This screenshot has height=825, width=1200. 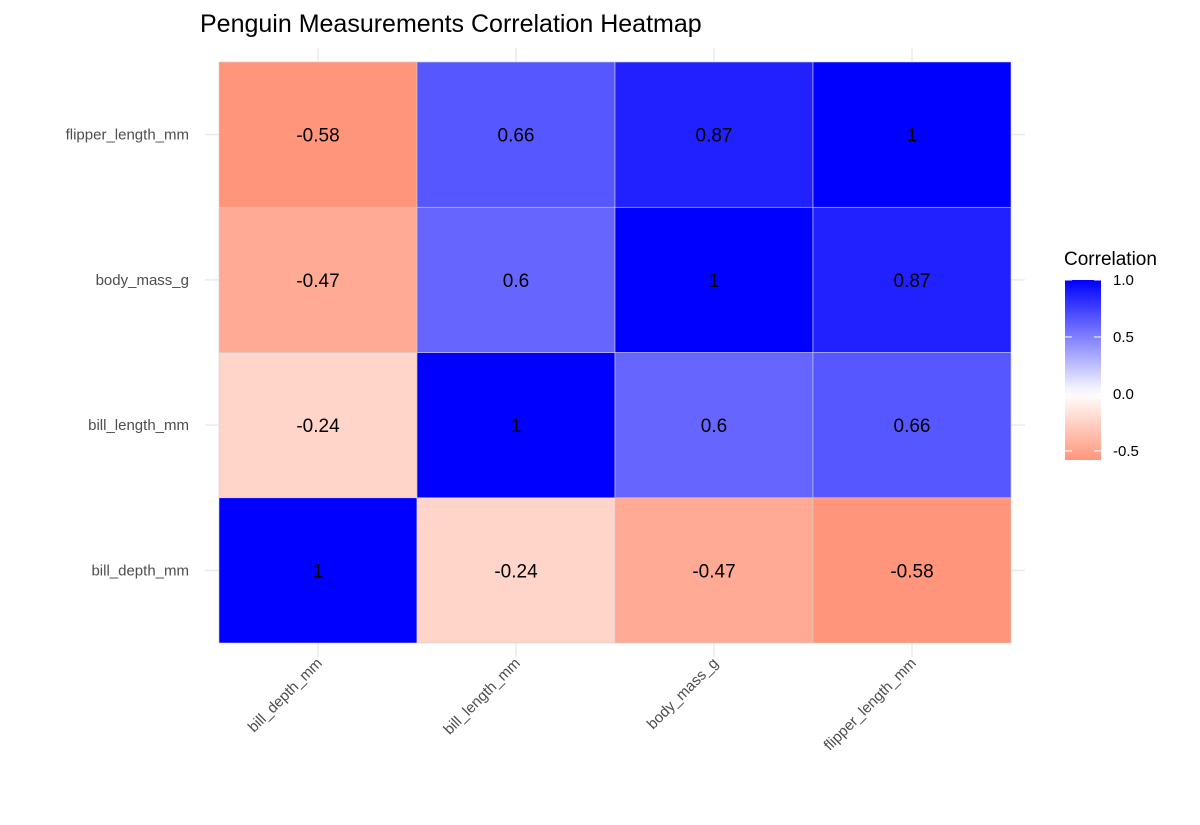 What do you see at coordinates (870, 704) in the screenshot?
I see `x-tick-label: flipper_length_mm` at bounding box center [870, 704].